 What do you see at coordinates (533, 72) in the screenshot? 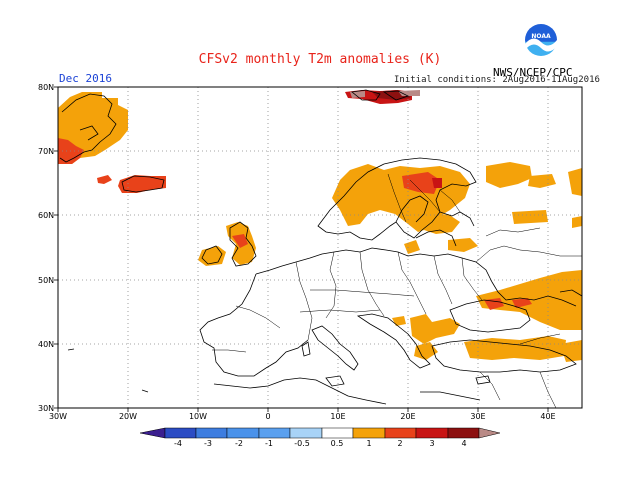
I see `agency-label: NWS/NCEP/CPC` at bounding box center [533, 72].